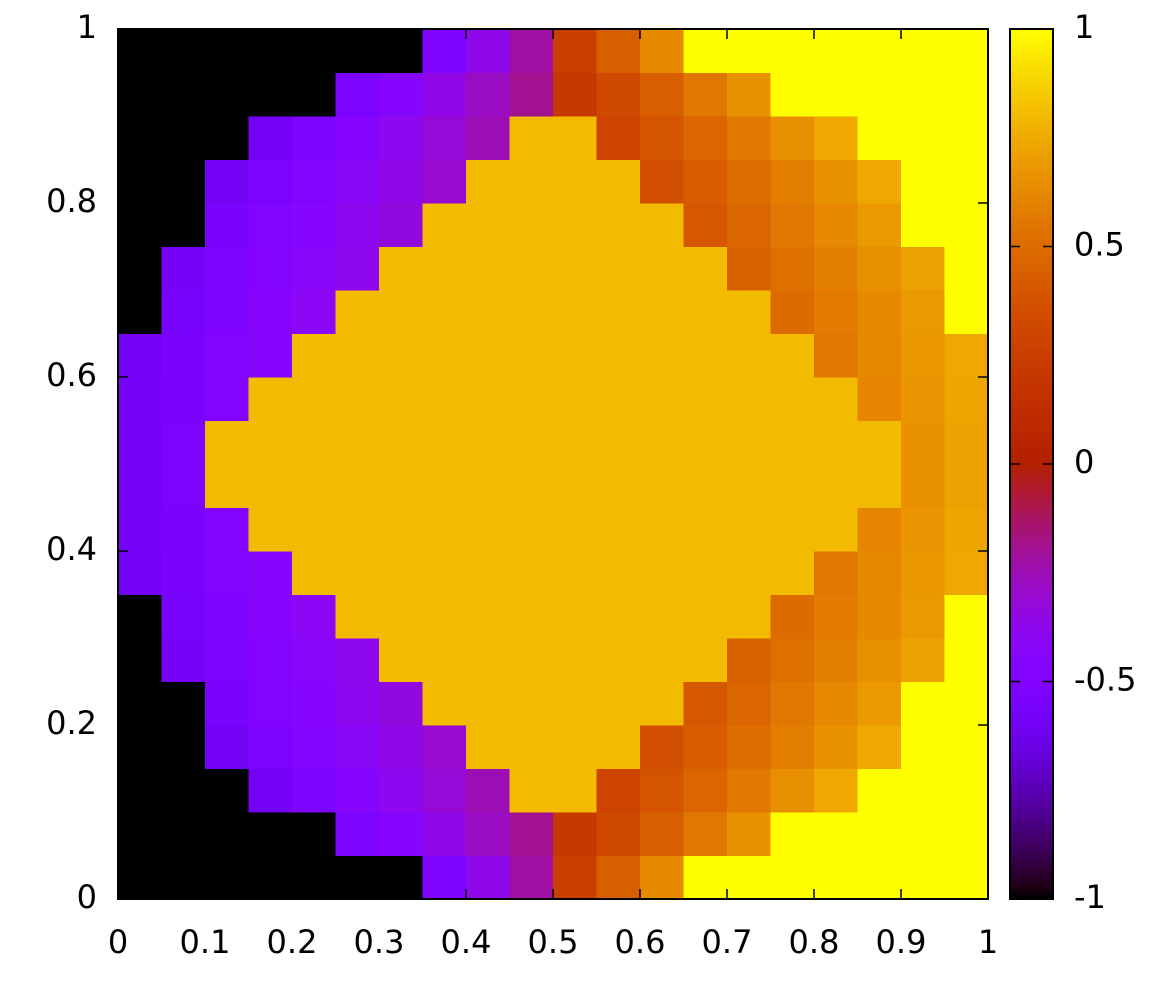 The height and width of the screenshot is (985, 1161). I want to click on x-tick-label: 0.5, so click(553, 942).